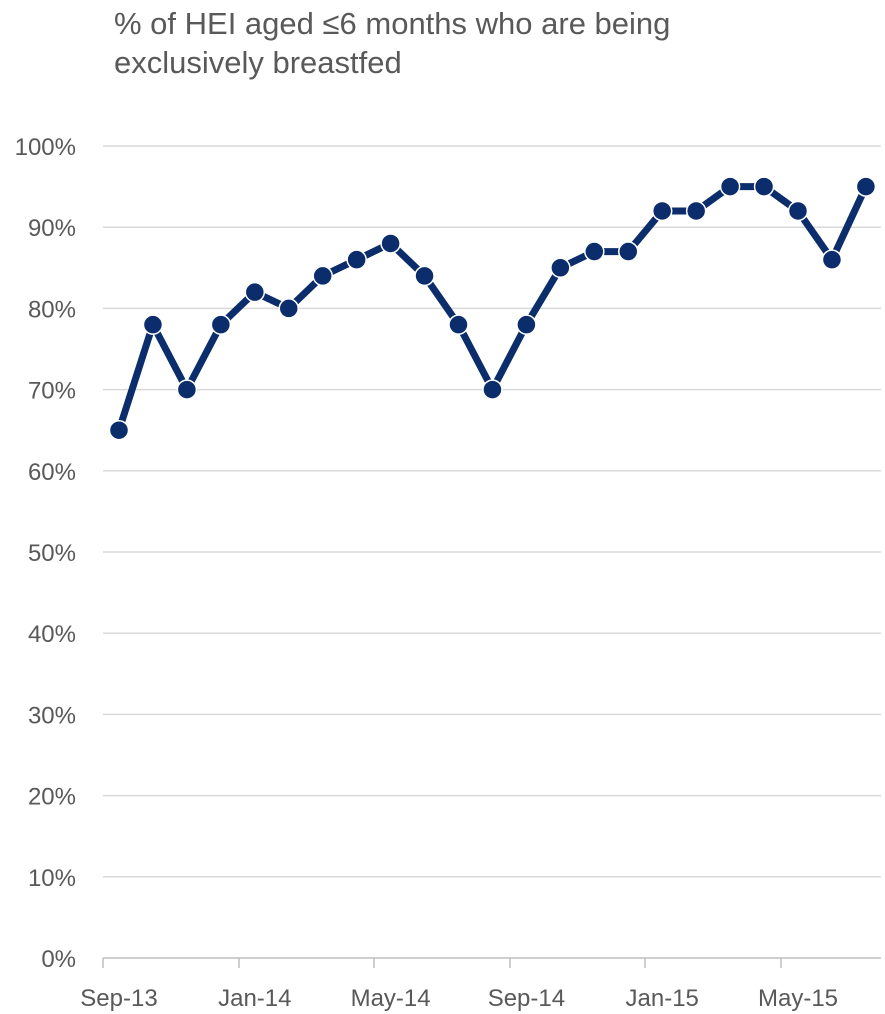  What do you see at coordinates (52, 472) in the screenshot?
I see `y-tick-label: 60%` at bounding box center [52, 472].